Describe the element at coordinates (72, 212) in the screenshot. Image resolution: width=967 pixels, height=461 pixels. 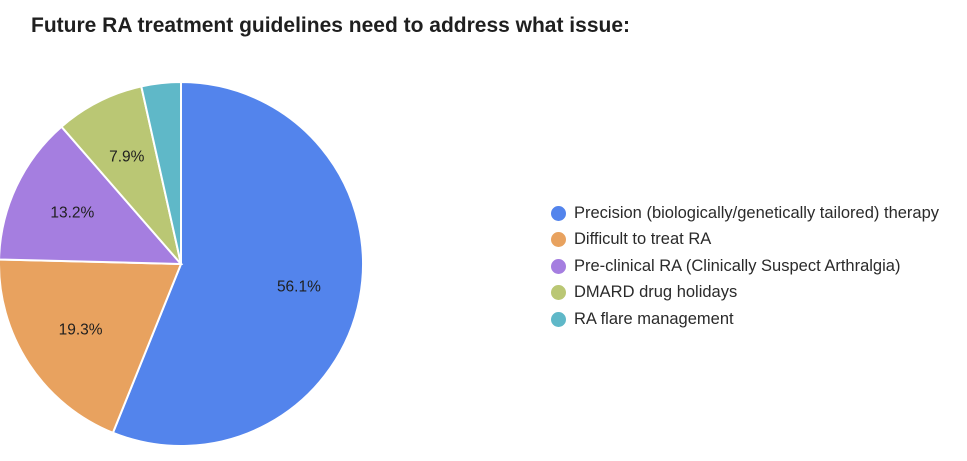
I see `slice-value-label: 13.2%` at that location.